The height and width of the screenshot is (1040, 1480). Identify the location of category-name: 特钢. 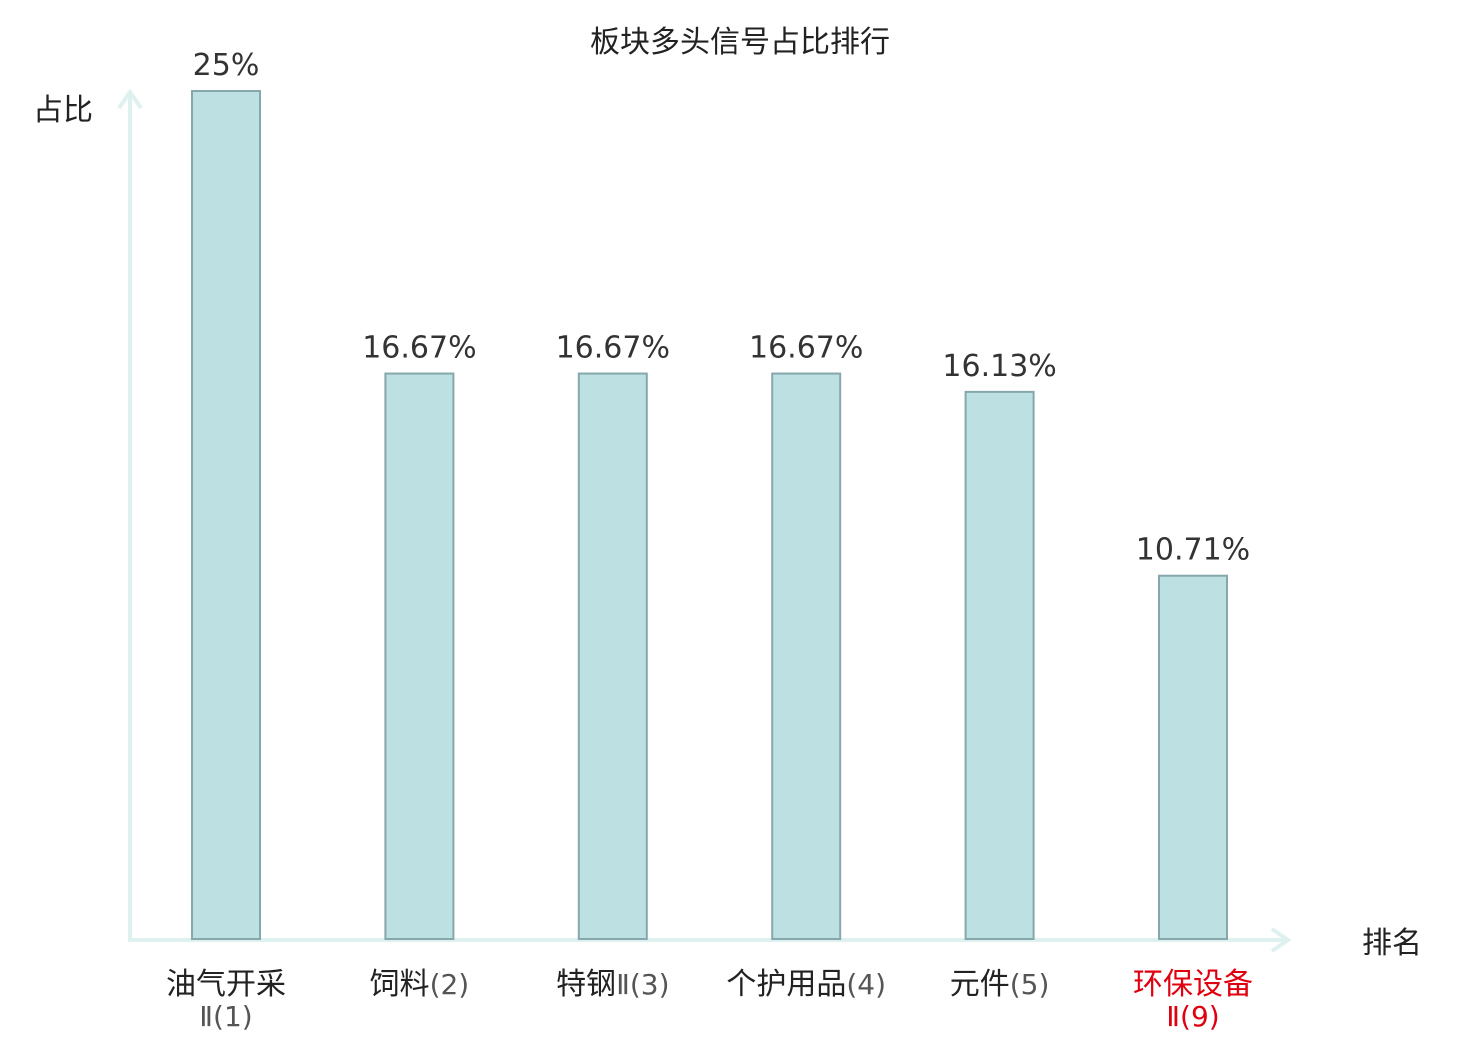
(586, 984).